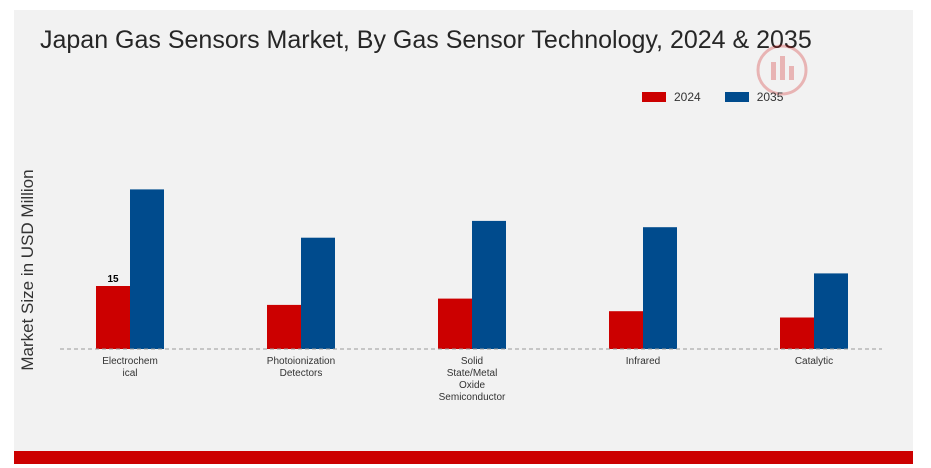  Describe the element at coordinates (754, 97) in the screenshot. I see `legend-item-2035: 2035` at that location.